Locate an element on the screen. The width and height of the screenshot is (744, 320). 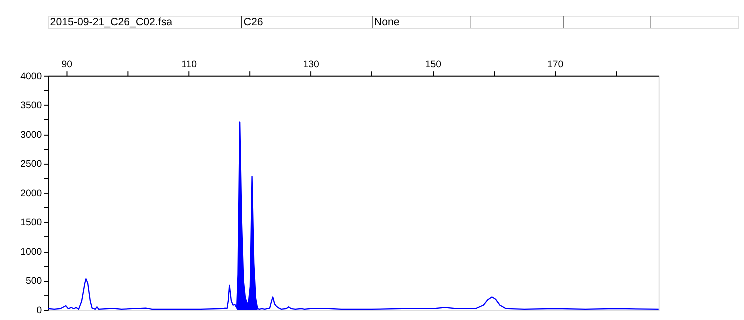
x-tick-label: 110 is located at coordinates (189, 65).